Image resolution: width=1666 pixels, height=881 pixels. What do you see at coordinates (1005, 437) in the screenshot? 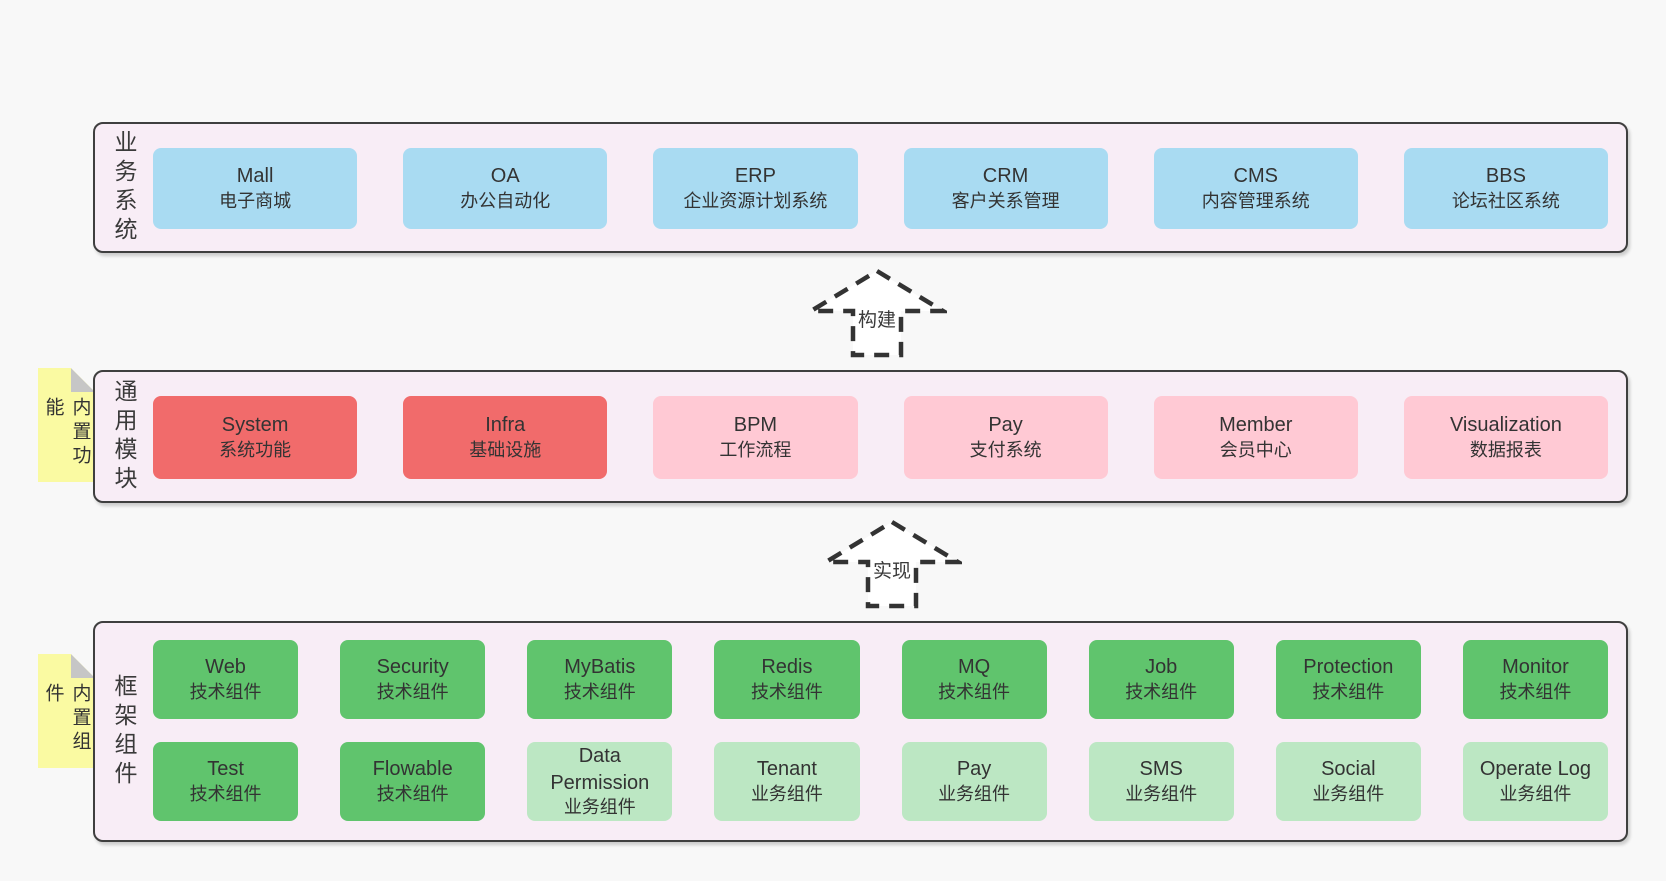
I see `box-pay: Pay 支付系统` at bounding box center [1005, 437].